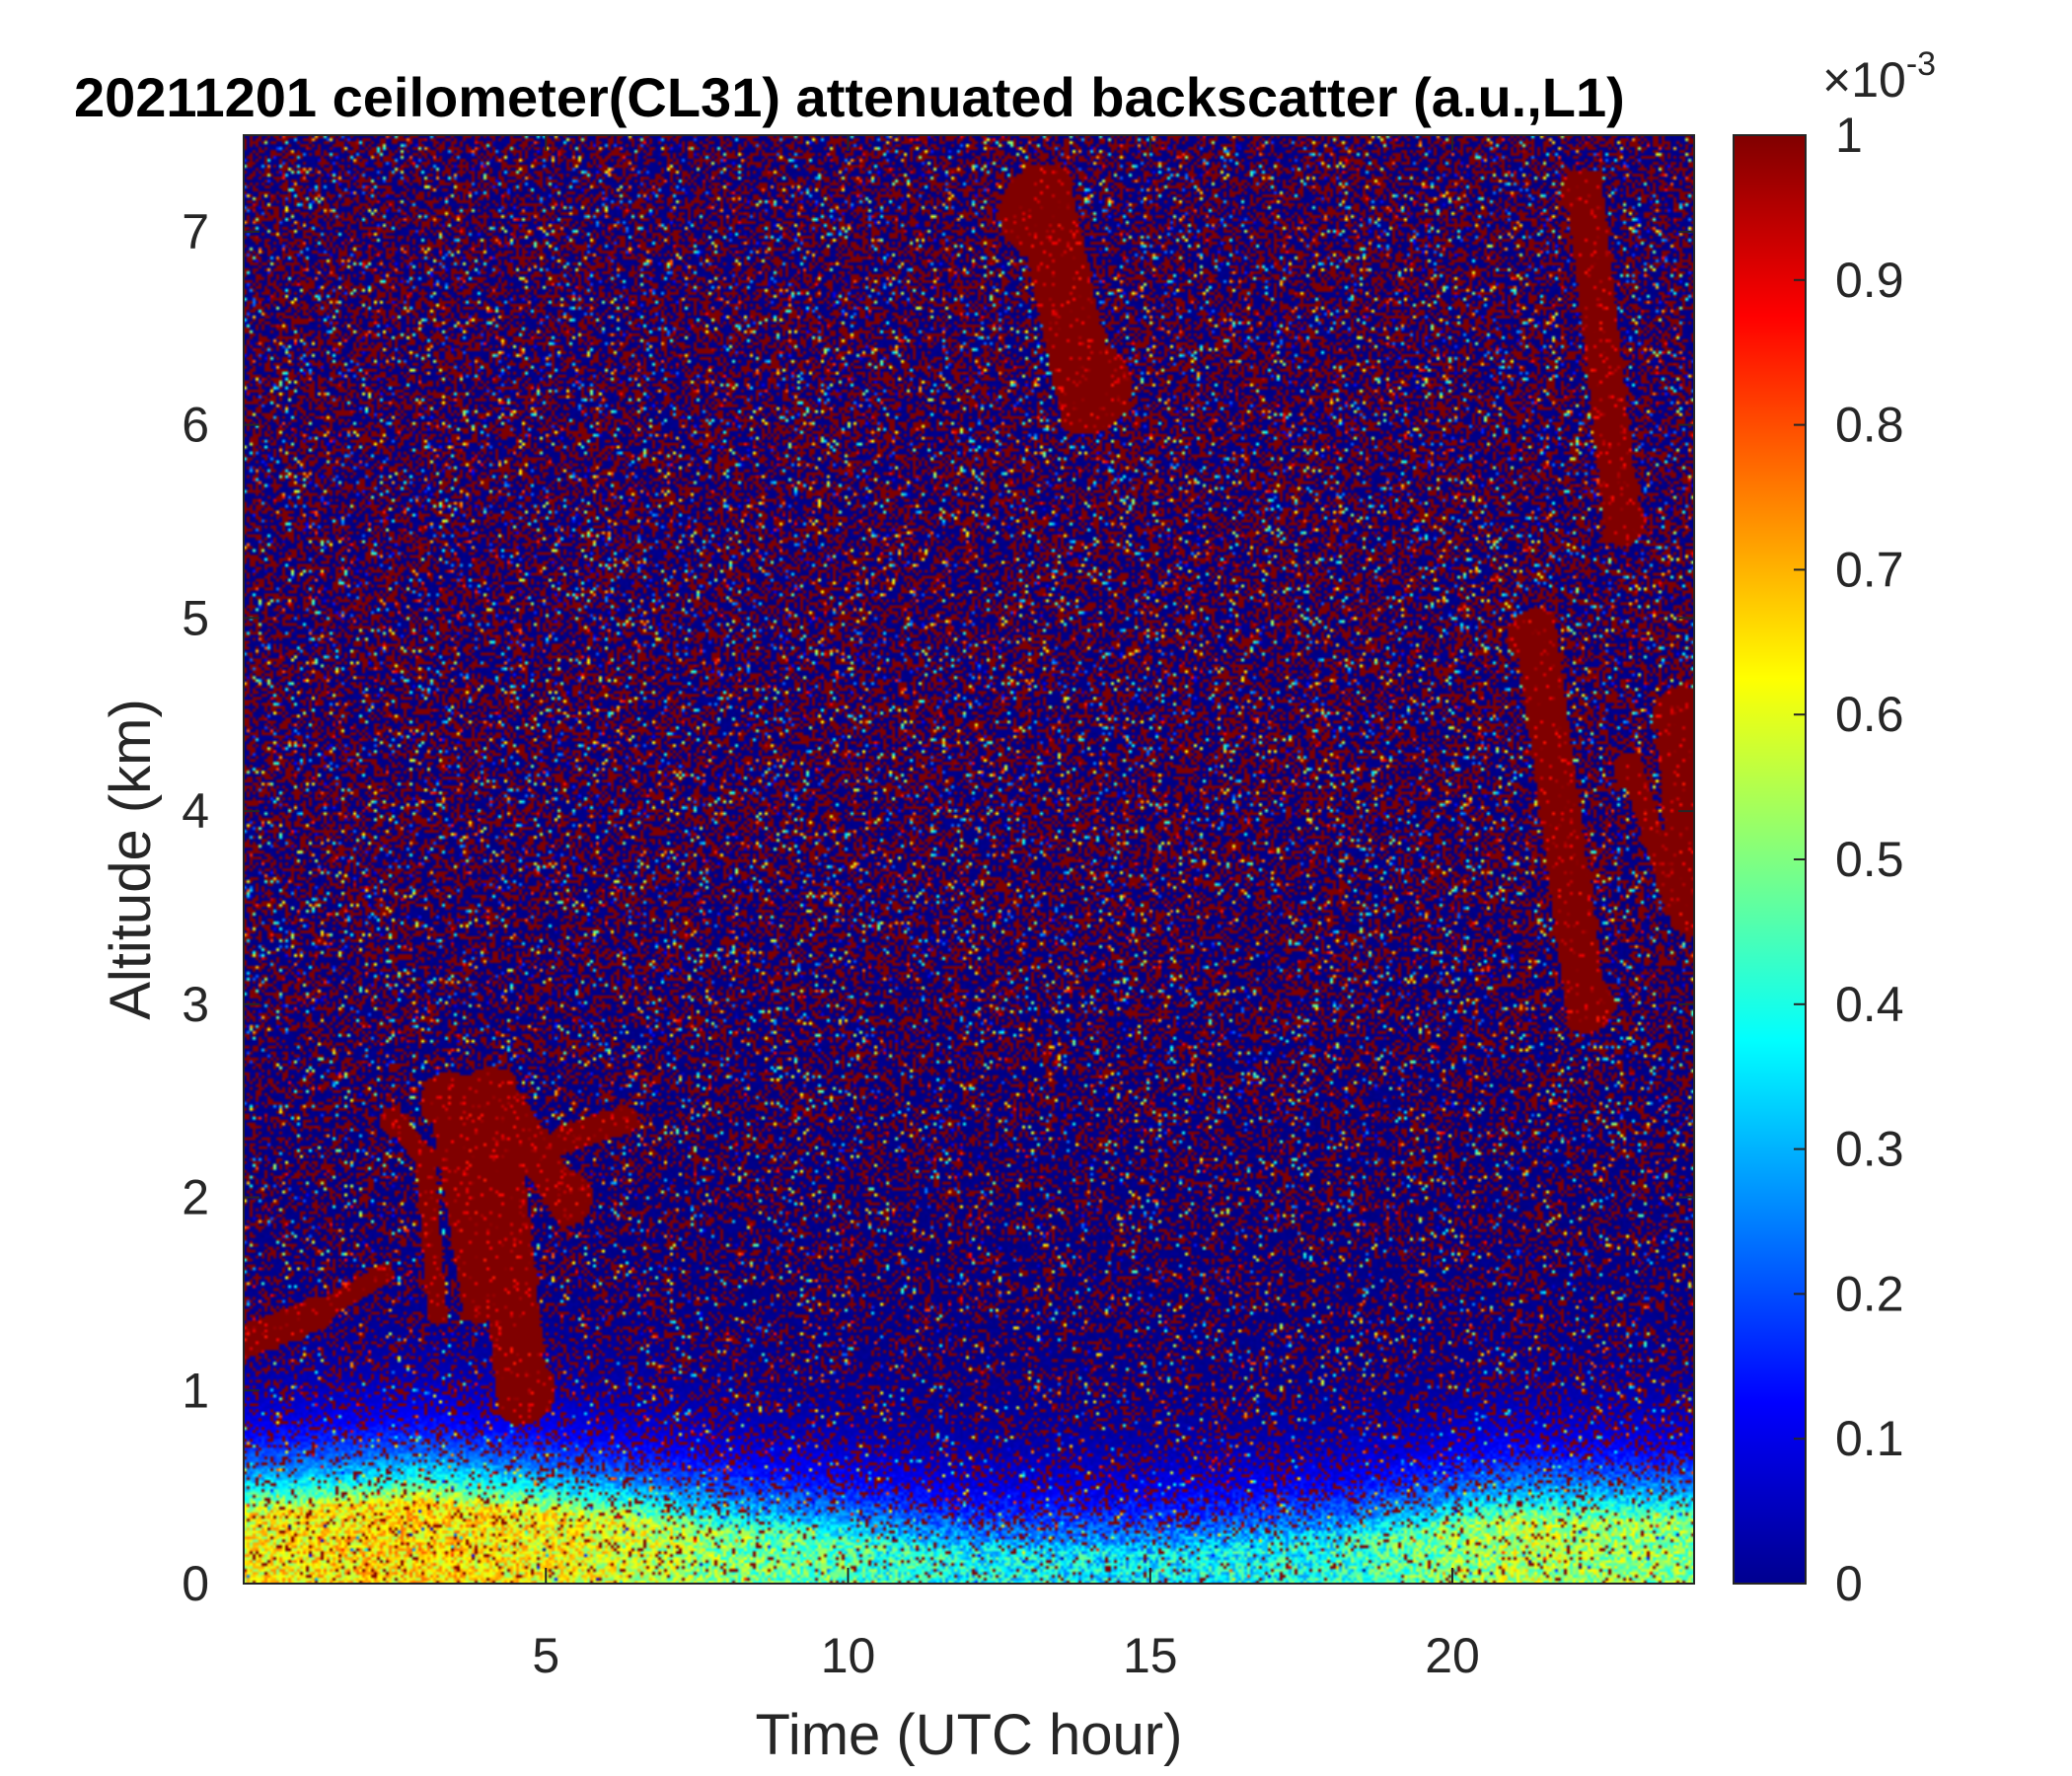  What do you see at coordinates (1870, 1293) in the screenshot?
I see `colorbar-tick-label: 0.2` at bounding box center [1870, 1293].